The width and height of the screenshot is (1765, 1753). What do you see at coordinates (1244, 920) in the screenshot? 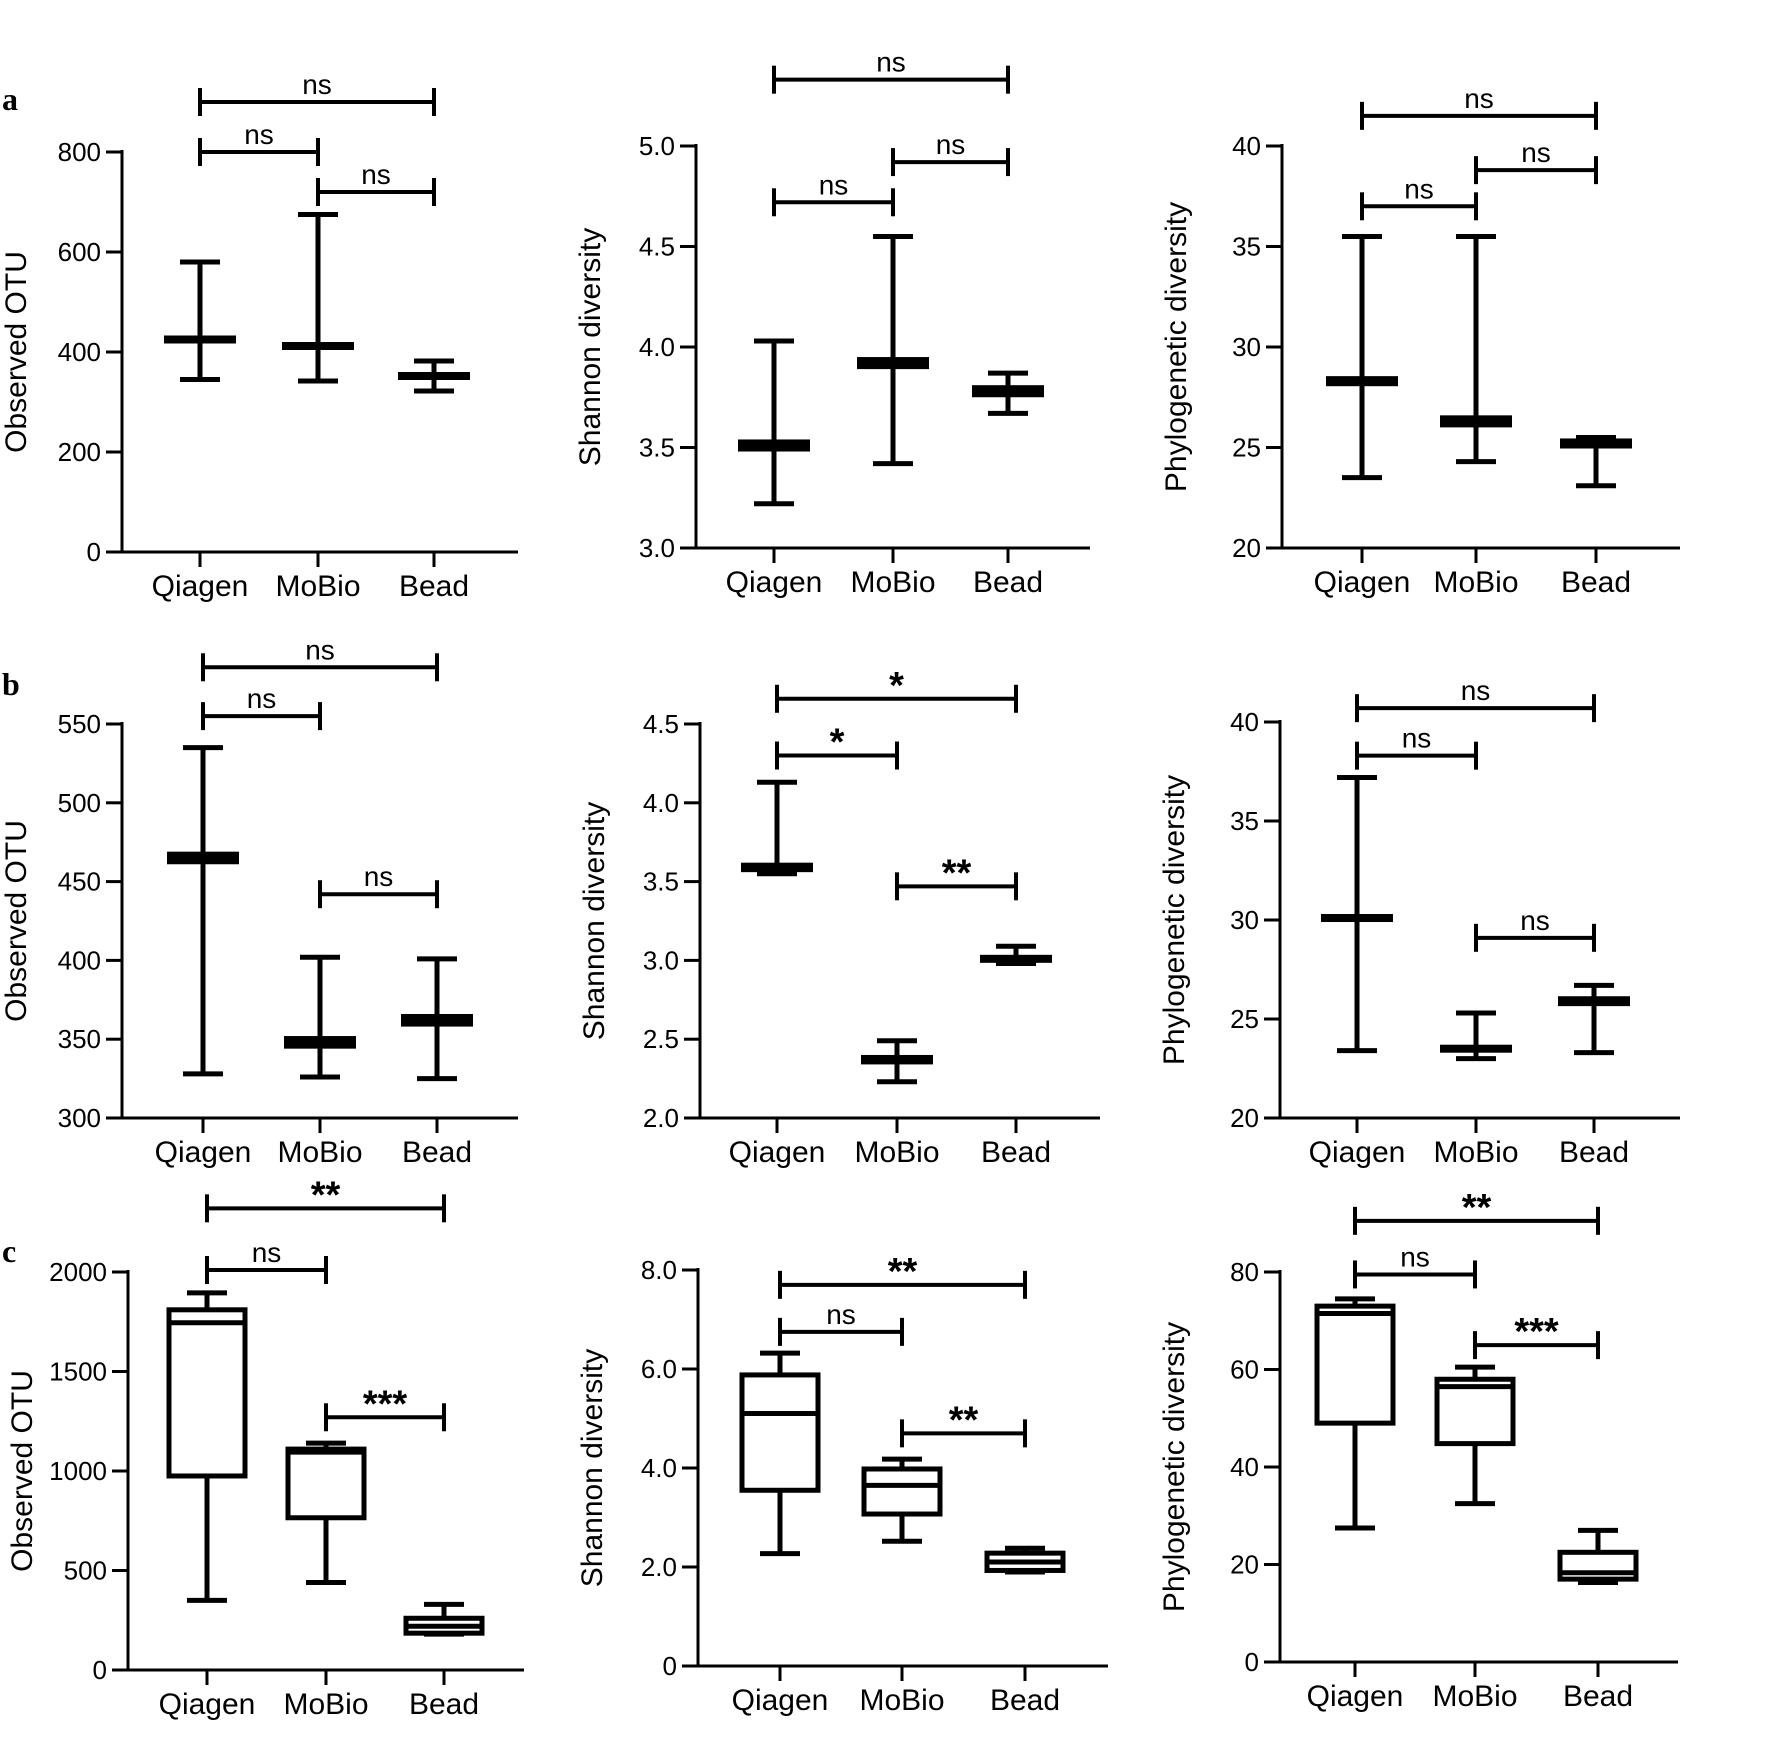
I see `y-tick-label: 30` at bounding box center [1244, 920].